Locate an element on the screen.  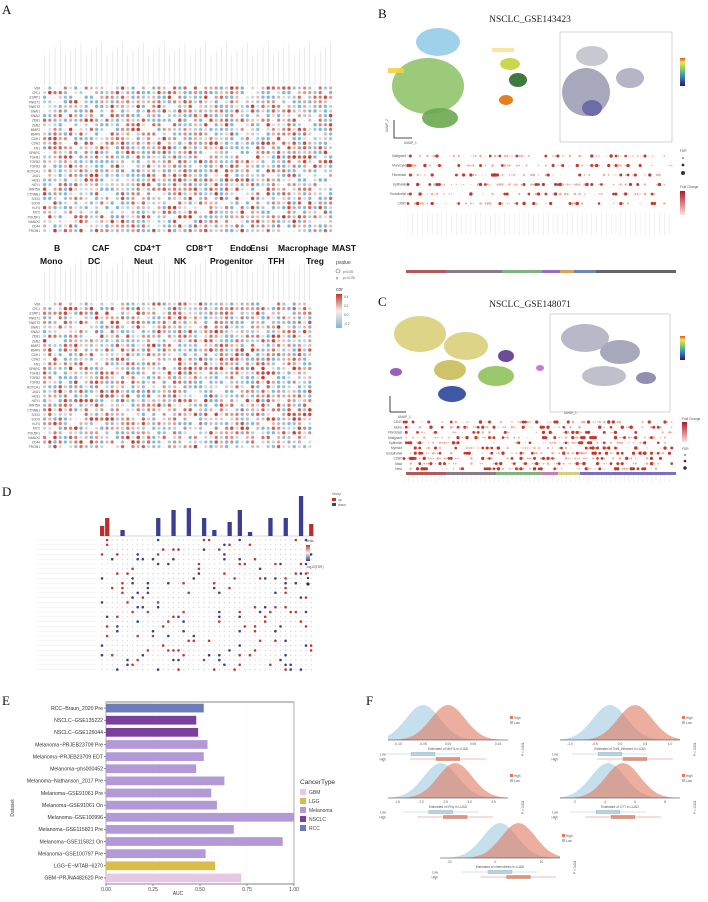
panel-c-feature-xlabel: UMAP_1 is located at coordinates (570, 413).